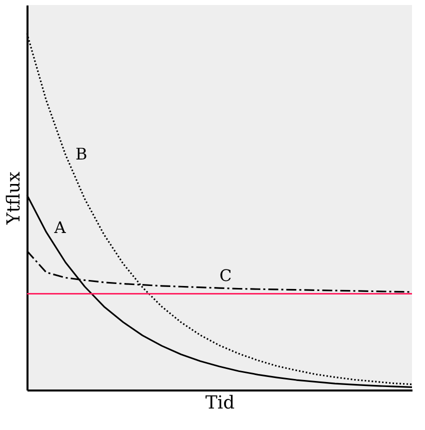  I want to click on x-axis-title: Tid, so click(220, 403).